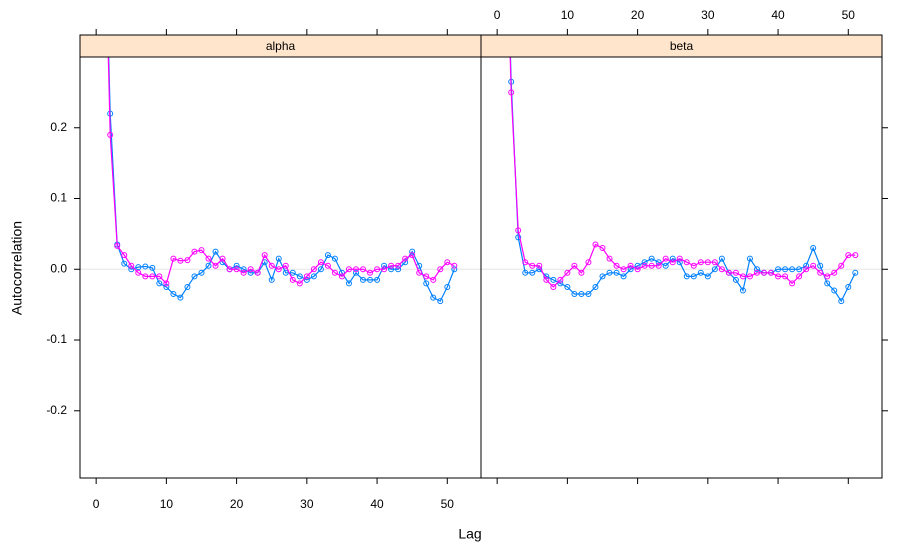 This screenshot has height=554, width=899. Describe the element at coordinates (281, 46) in the screenshot. I see `strip-title: alpha` at that location.